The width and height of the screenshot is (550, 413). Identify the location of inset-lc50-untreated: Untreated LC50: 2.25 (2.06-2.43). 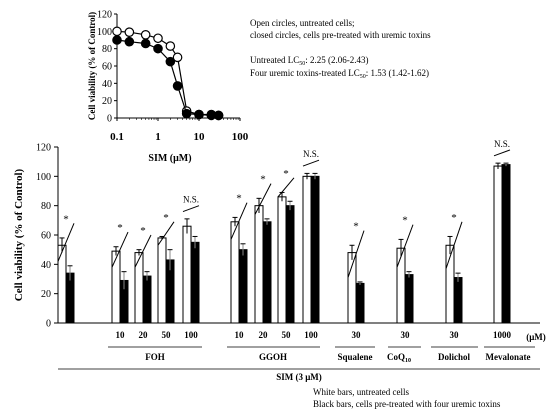
(309, 61).